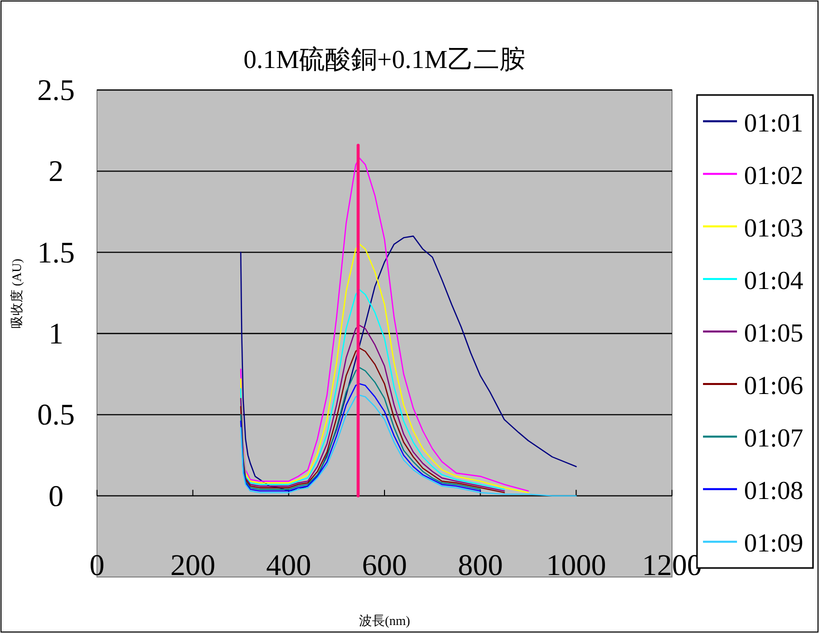  What do you see at coordinates (97, 565) in the screenshot?
I see `x-tick-label: 0` at bounding box center [97, 565].